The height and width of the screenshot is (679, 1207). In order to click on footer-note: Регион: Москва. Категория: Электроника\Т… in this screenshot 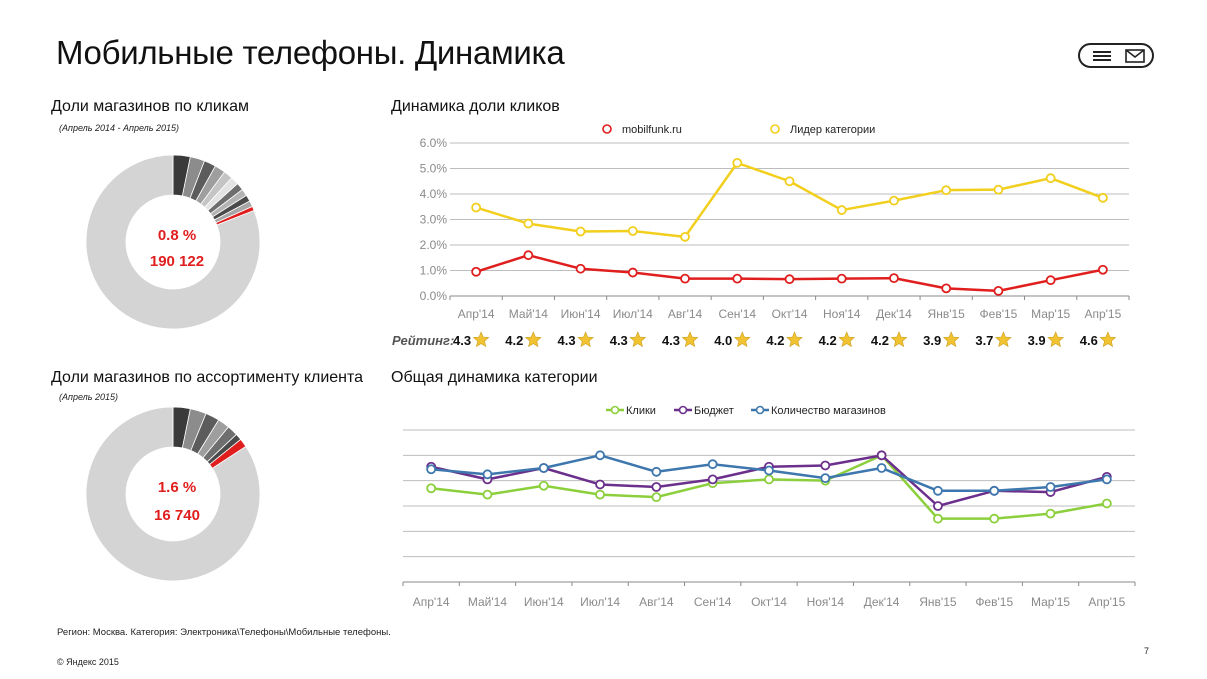, I will do `click(224, 632)`.